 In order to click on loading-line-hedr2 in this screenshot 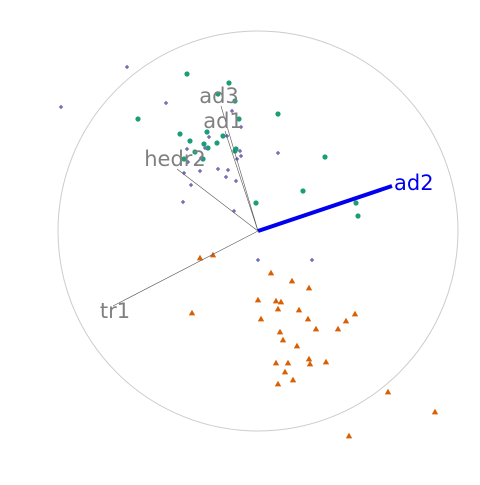, I will do `click(217, 200)`.